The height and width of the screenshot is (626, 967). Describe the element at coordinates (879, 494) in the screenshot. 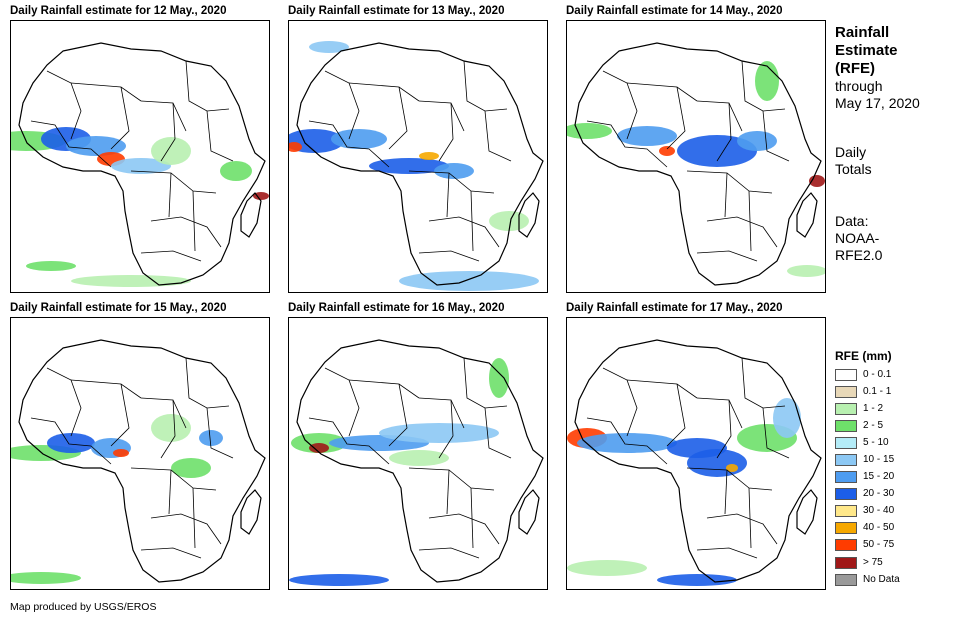

I see `legend-label: 20 - 30` at that location.